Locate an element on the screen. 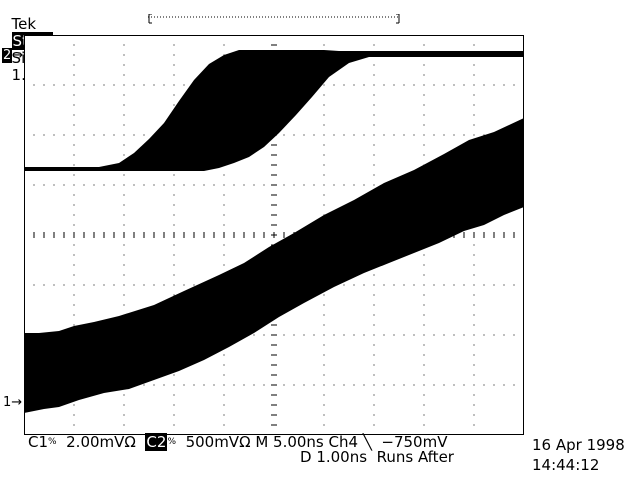 The width and height of the screenshot is (640, 480). ch1-coupling-mark: % is located at coordinates (52, 442).